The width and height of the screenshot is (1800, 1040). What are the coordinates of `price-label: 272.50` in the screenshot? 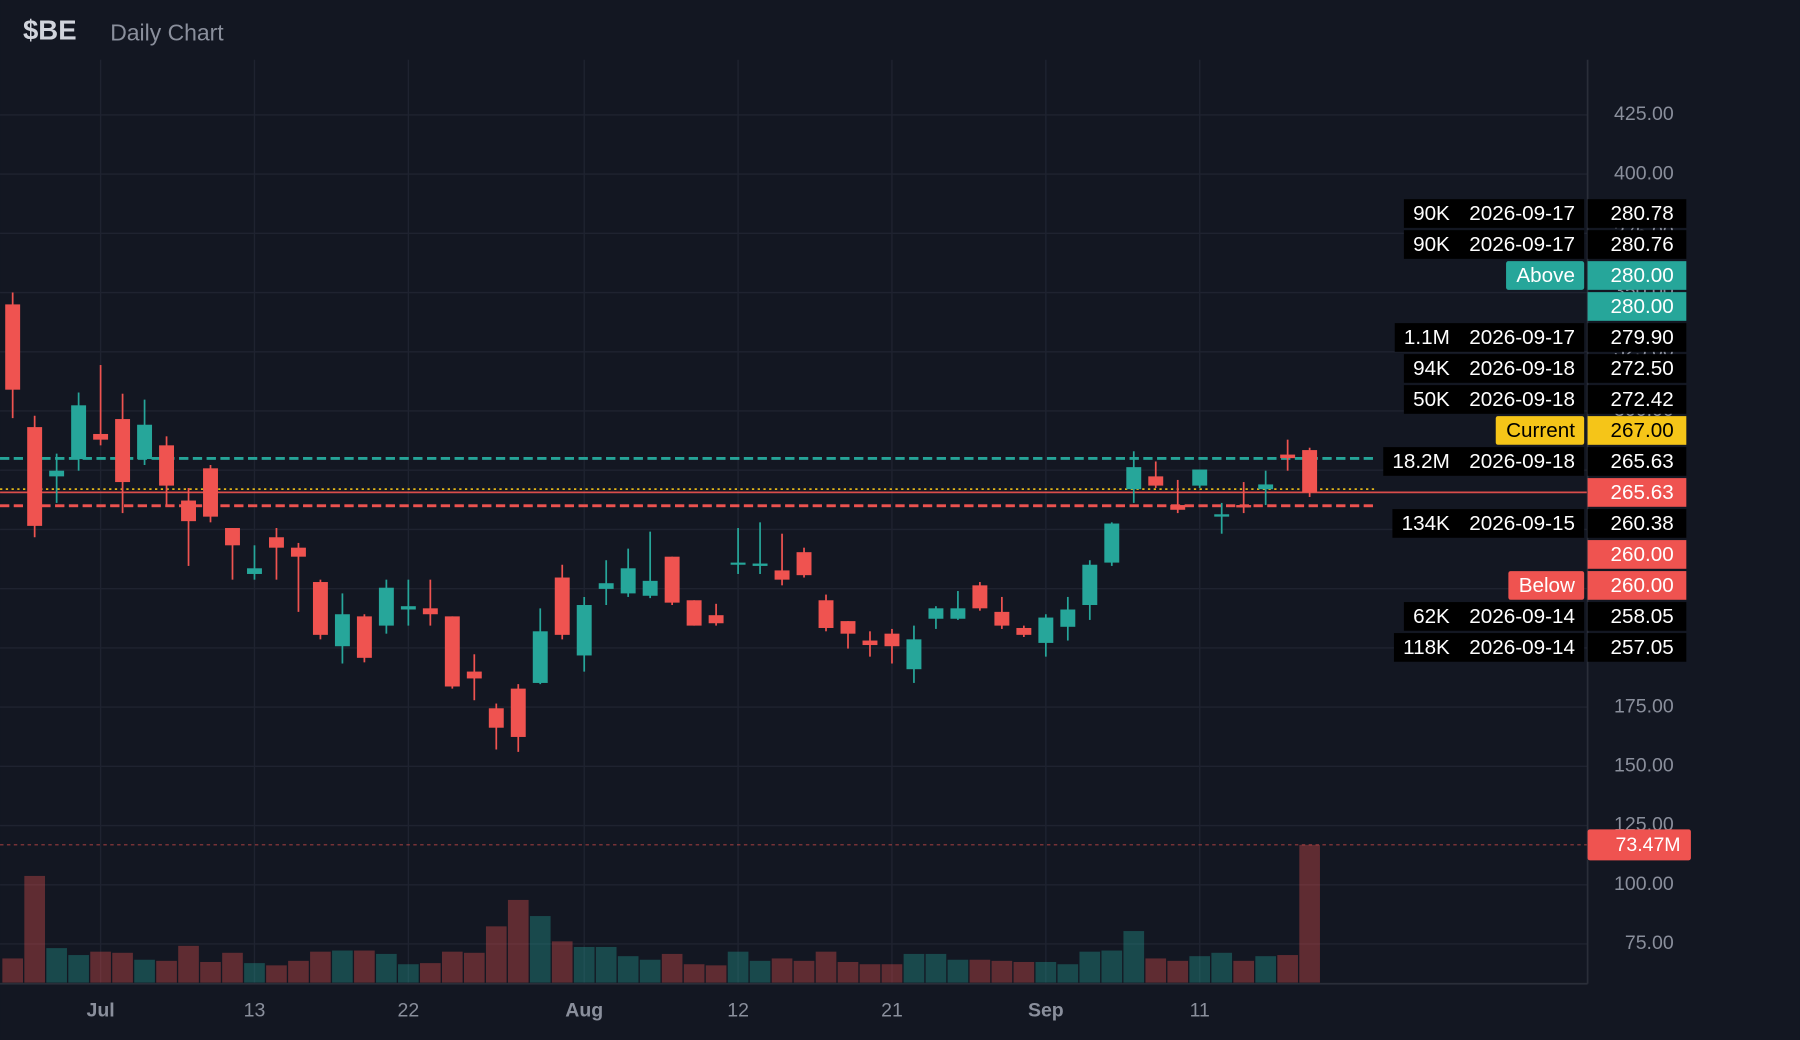 It's located at (1641, 368).